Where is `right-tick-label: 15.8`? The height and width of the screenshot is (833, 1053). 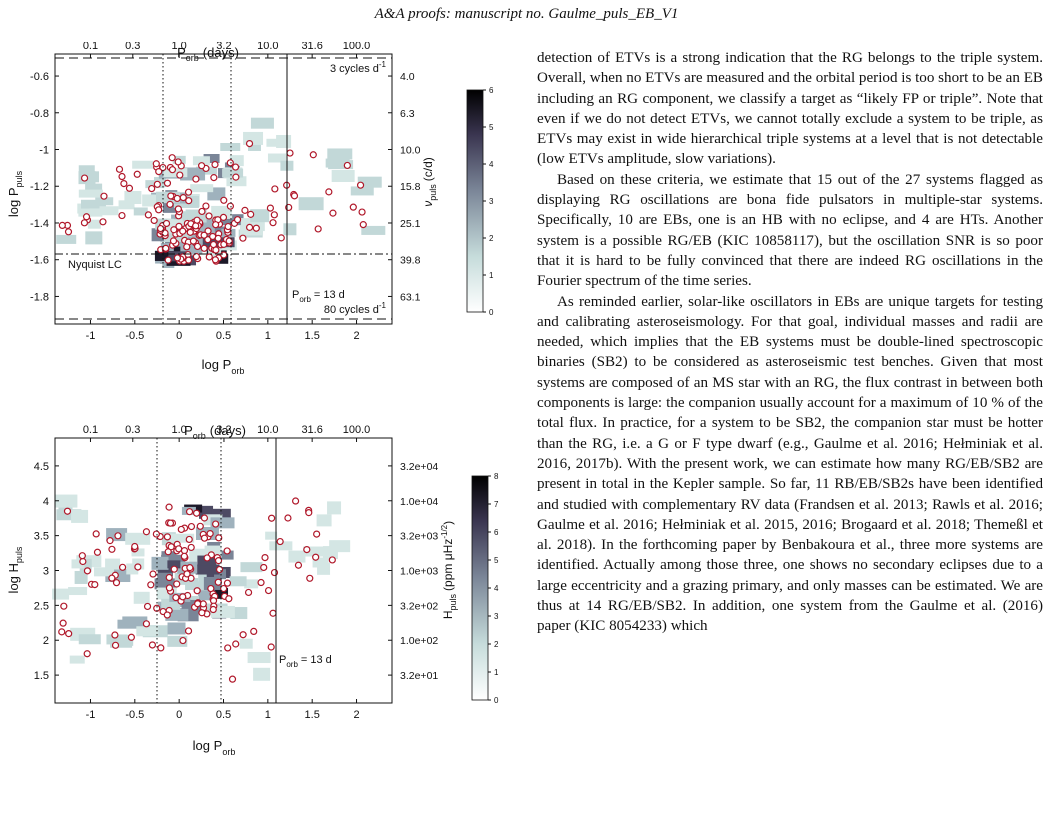 right-tick-label: 15.8 is located at coordinates (410, 187).